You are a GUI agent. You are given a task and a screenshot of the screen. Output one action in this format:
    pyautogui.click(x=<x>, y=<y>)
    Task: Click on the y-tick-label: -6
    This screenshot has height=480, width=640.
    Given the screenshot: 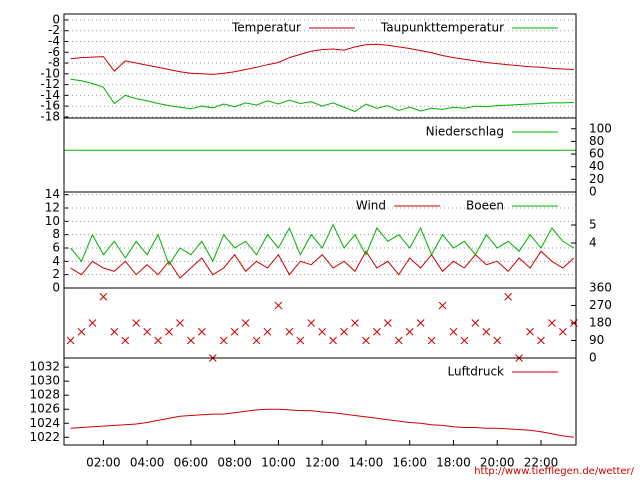 What is the action you would take?
    pyautogui.click(x=54, y=52)
    